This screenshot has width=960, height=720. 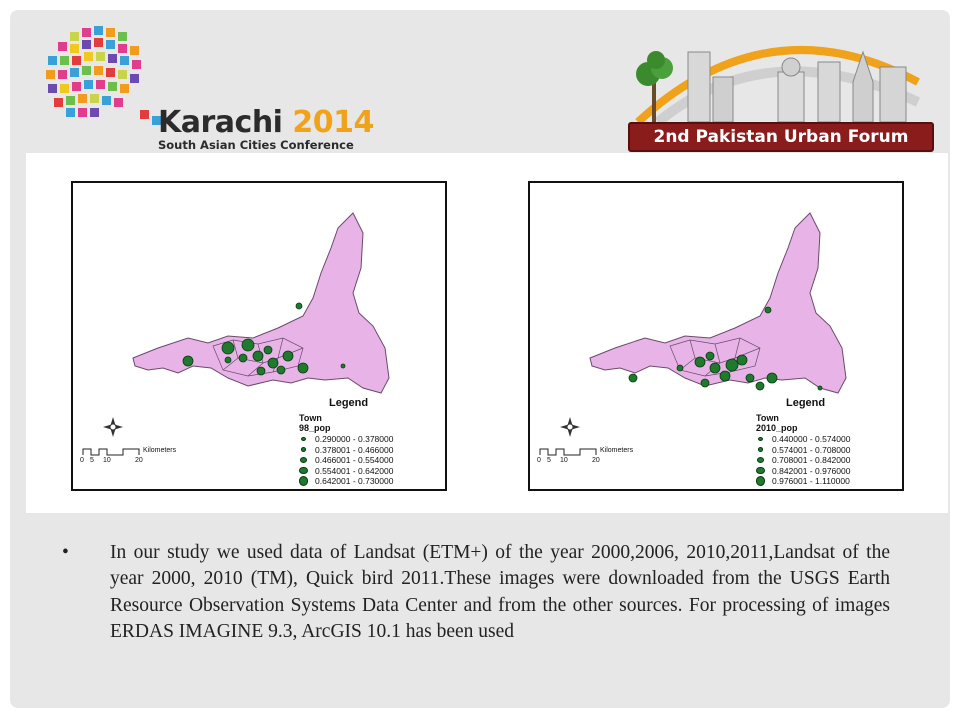 What do you see at coordinates (354, 470) in the screenshot?
I see `legend-class-label: 0.554001 - 0.642000` at bounding box center [354, 470].